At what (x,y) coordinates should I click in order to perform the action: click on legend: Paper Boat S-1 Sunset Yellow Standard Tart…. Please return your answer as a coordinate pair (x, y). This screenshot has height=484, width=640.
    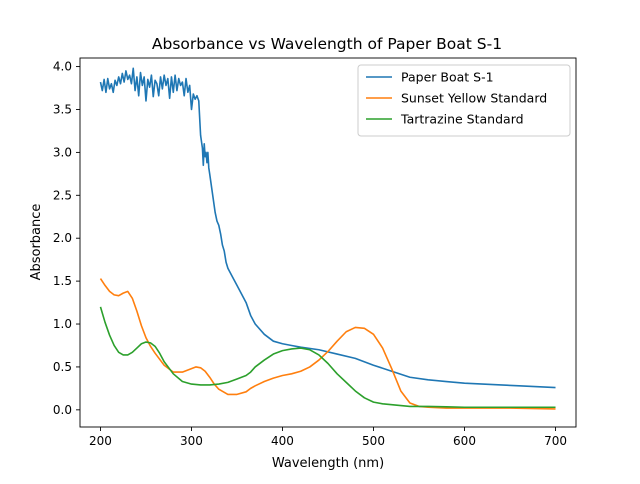
    Looking at the image, I should click on (464, 100).